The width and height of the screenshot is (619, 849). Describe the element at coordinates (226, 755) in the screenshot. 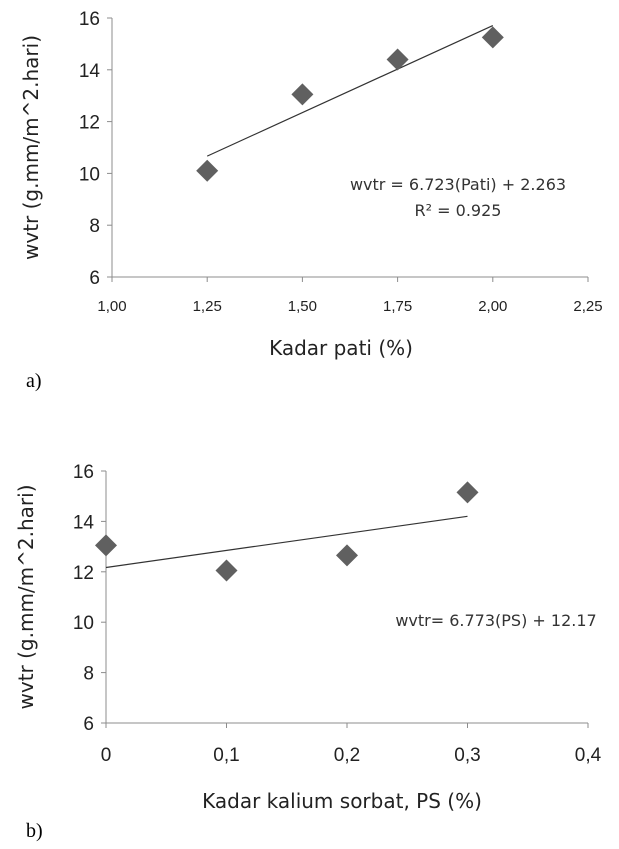

I see `x-tick-label: 0,1` at that location.